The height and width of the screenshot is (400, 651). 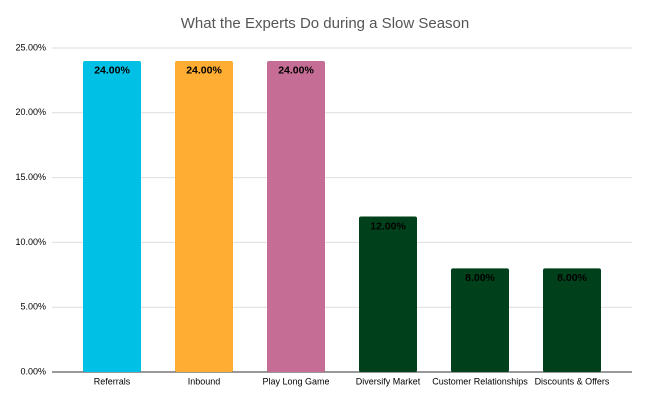 What do you see at coordinates (325, 23) in the screenshot?
I see `chart-title: What the Experts Do during a Slow Season` at bounding box center [325, 23].